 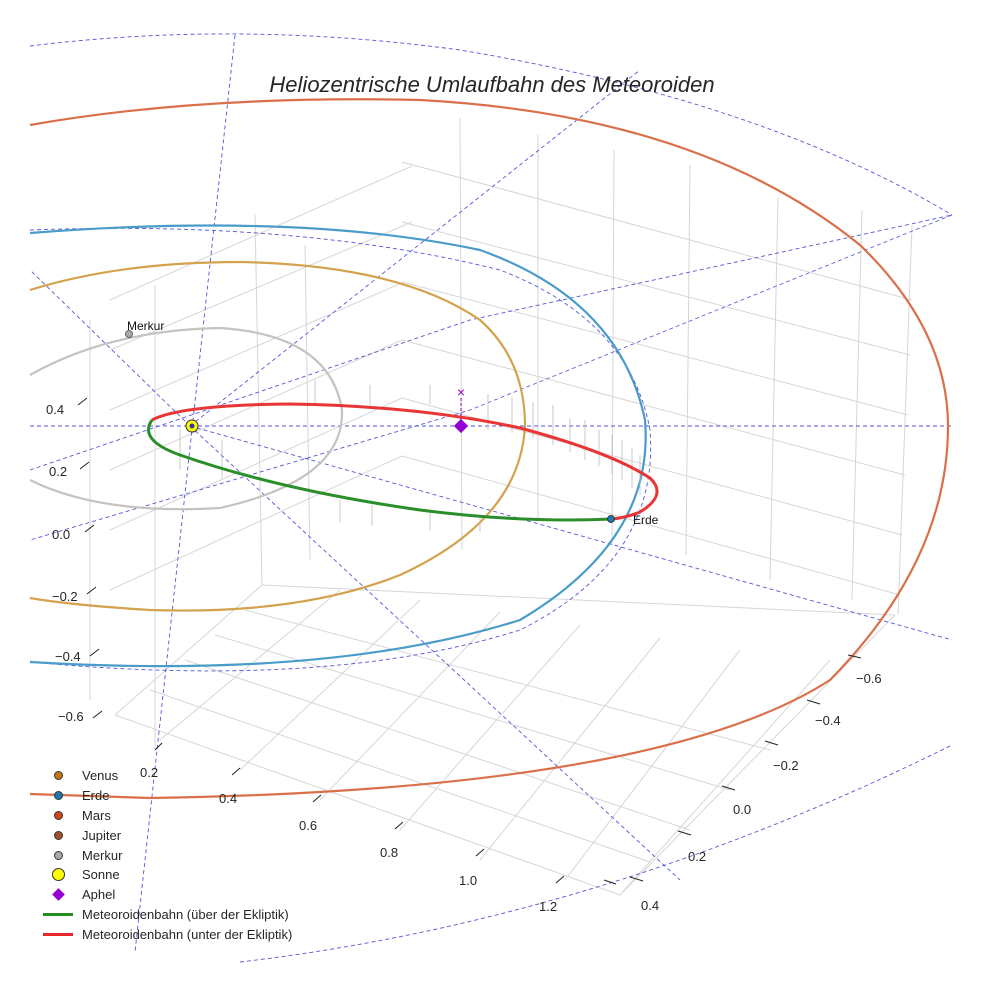 I want to click on aphel-projection-x-icon: ×, so click(x=461, y=392).